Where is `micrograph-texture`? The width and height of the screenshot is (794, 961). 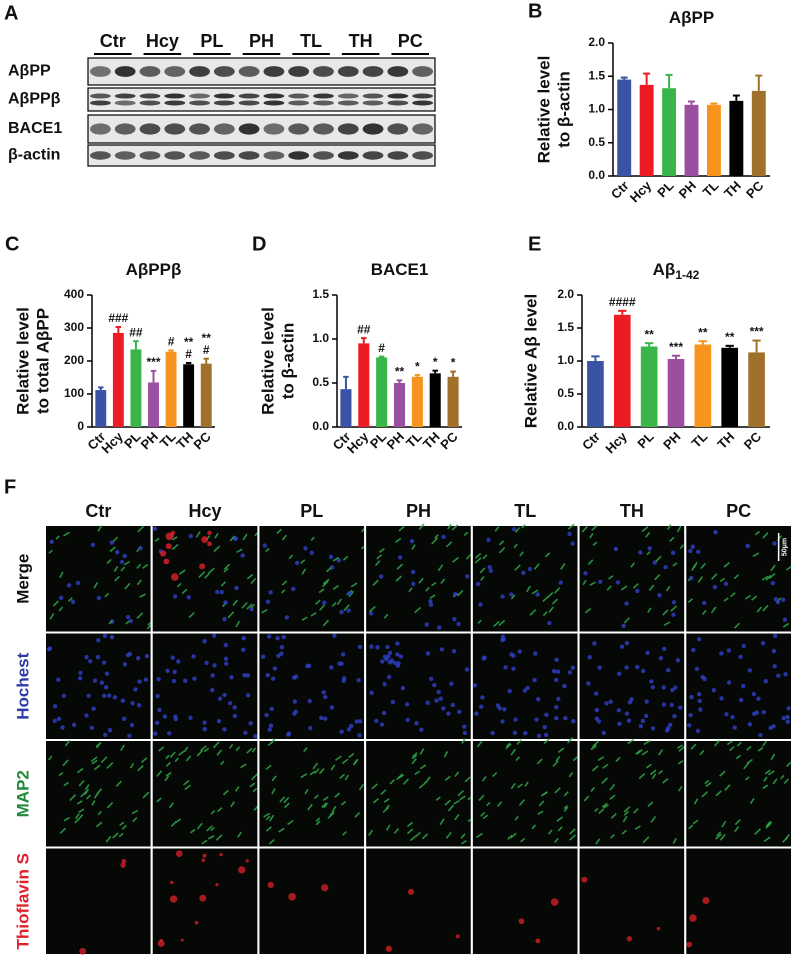 micrograph-texture is located at coordinates (634, 791).